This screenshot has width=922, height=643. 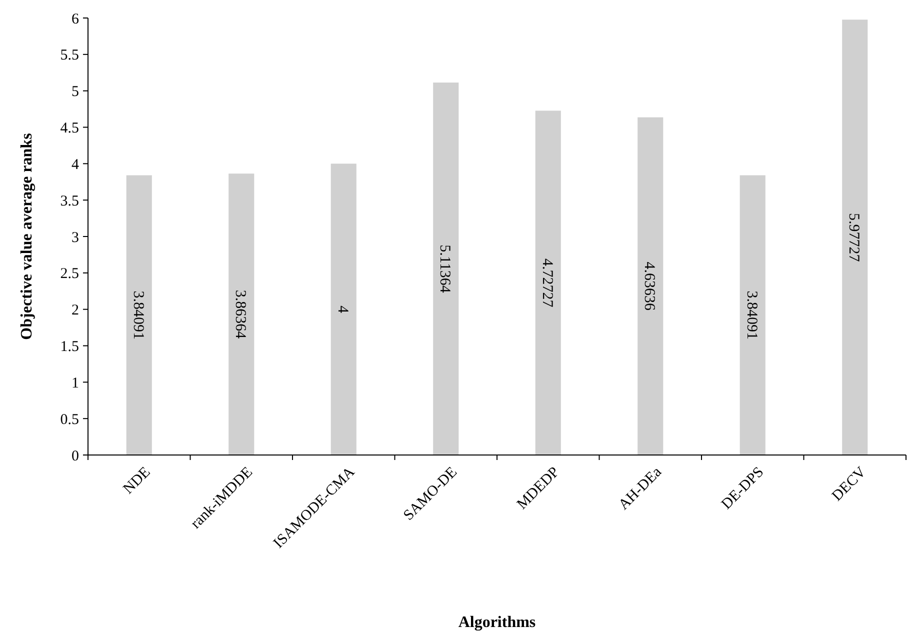 I want to click on y-tick-label: 5.5, so click(x=69, y=56).